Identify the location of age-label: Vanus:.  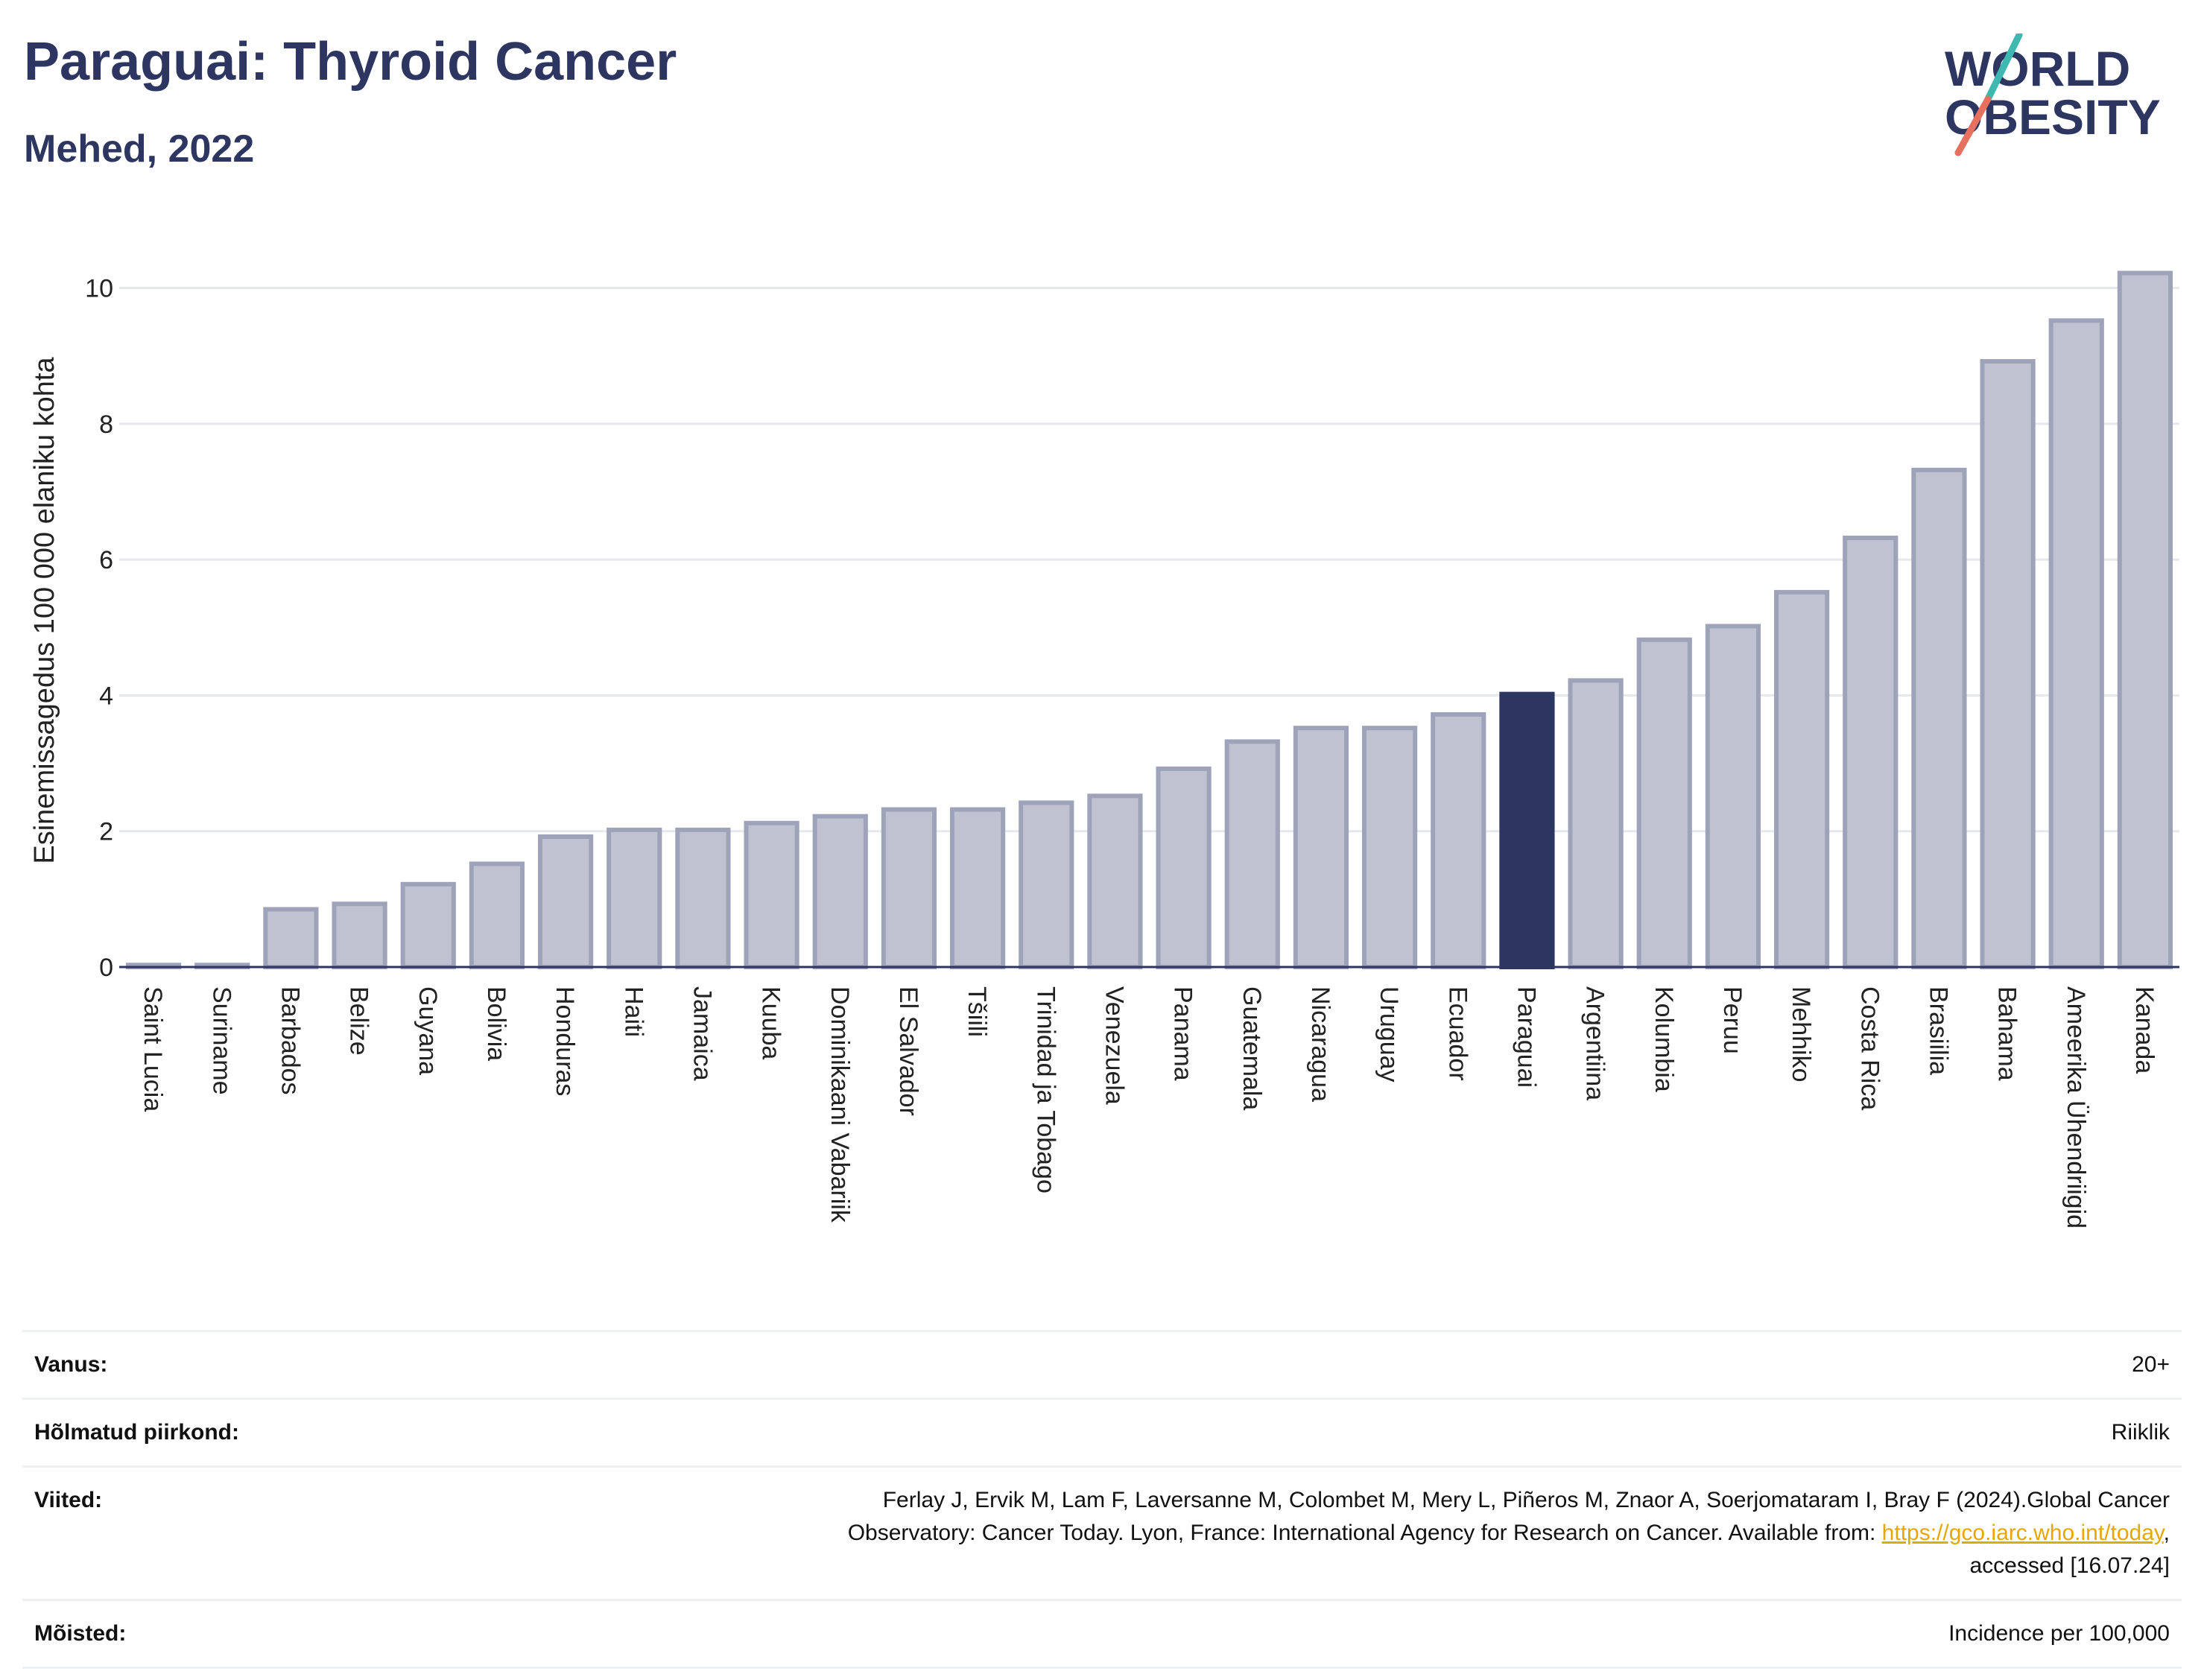
(153, 1364).